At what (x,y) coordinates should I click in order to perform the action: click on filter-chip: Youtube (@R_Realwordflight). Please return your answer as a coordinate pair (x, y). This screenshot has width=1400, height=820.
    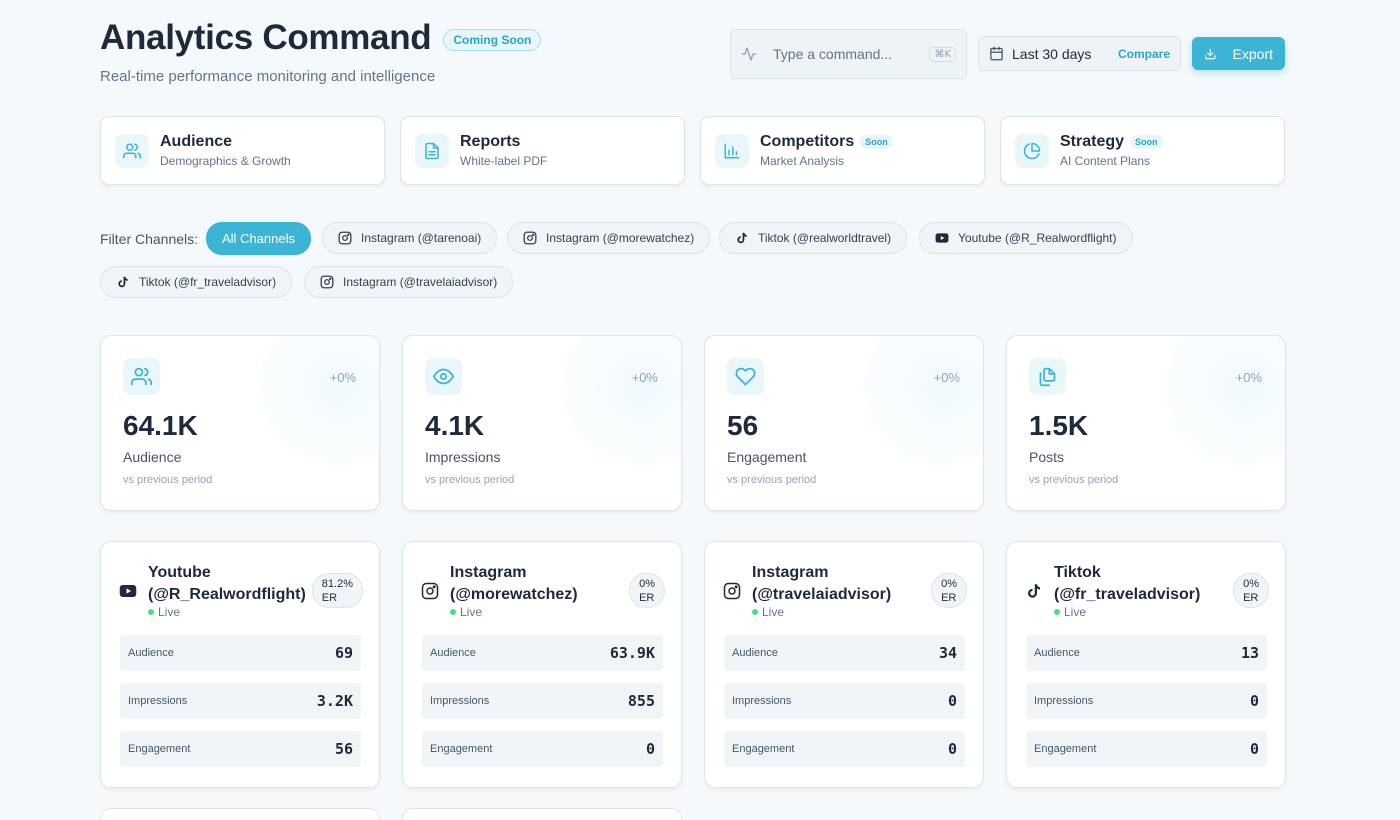
    Looking at the image, I should click on (1026, 238).